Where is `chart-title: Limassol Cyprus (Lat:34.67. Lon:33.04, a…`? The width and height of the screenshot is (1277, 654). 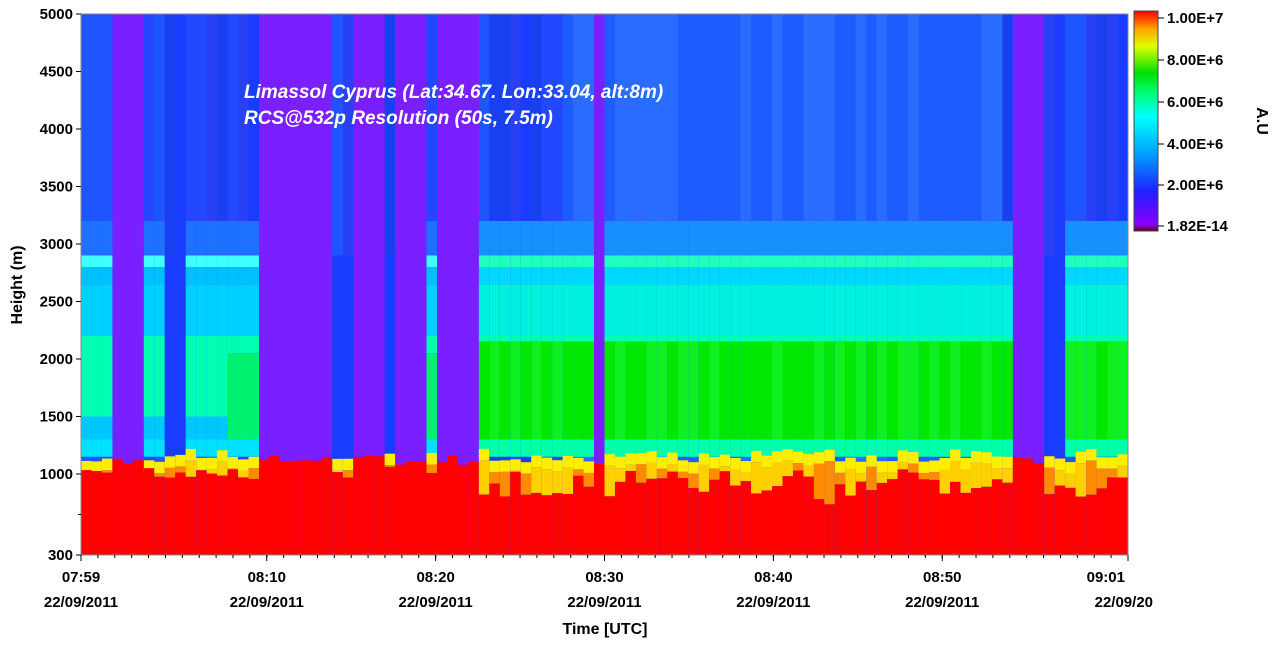
chart-title: Limassol Cyprus (Lat:34.67. Lon:33.04, a… is located at coordinates (453, 92).